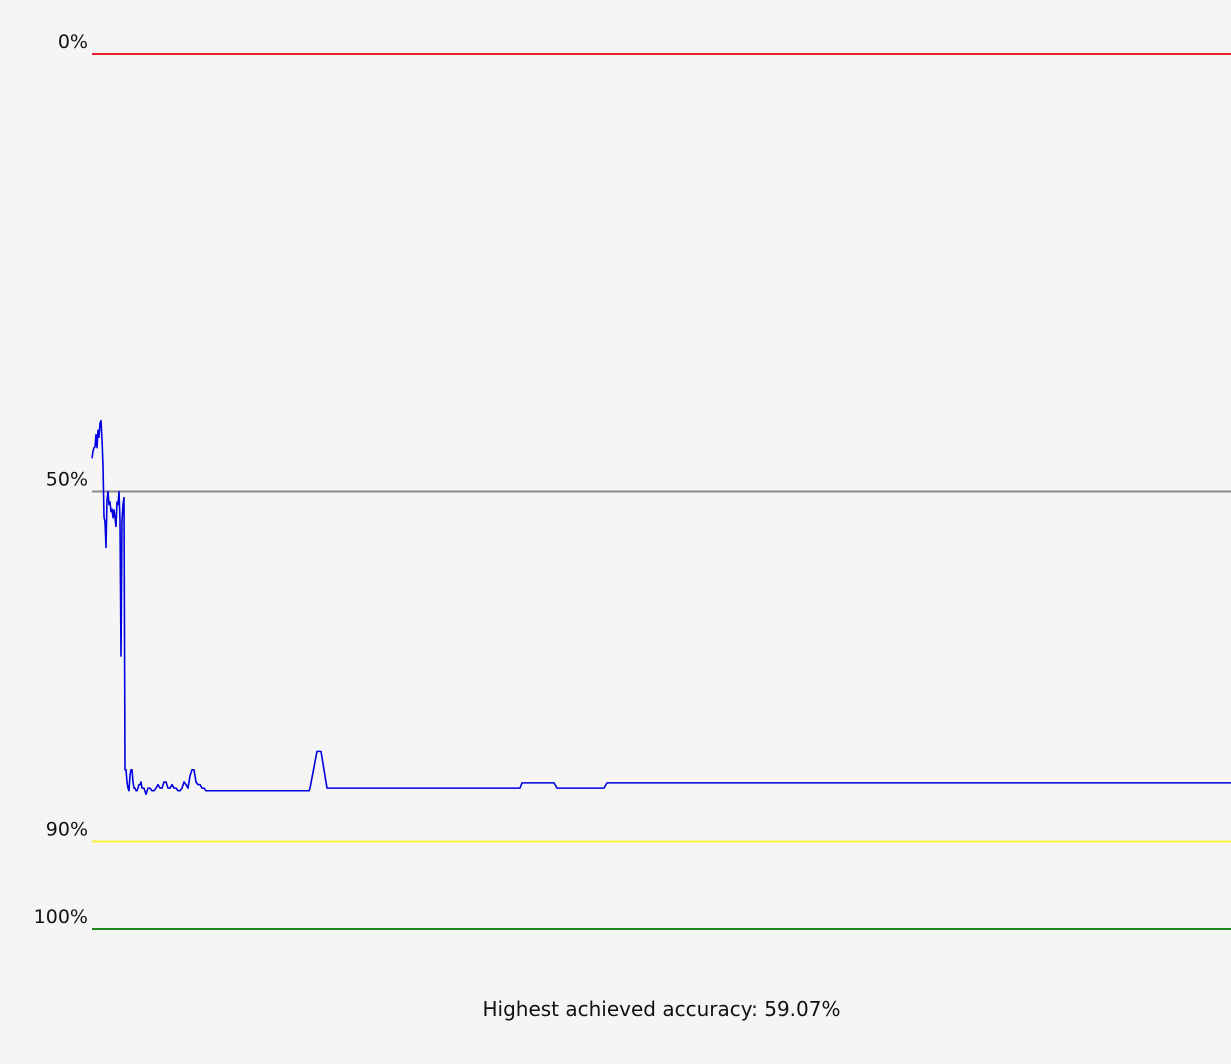 Image resolution: width=1231 pixels, height=1064 pixels. Describe the element at coordinates (661, 1009) in the screenshot. I see `highest-accuracy-annotation: Highest achieved accuracy: 59.07%` at that location.